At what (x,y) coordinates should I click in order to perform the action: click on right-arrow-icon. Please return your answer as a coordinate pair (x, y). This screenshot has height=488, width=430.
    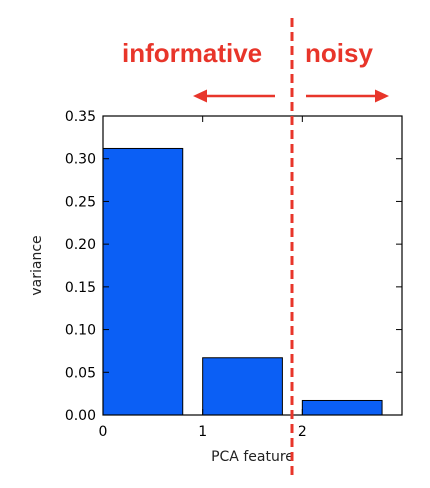
    Looking at the image, I should click on (382, 96).